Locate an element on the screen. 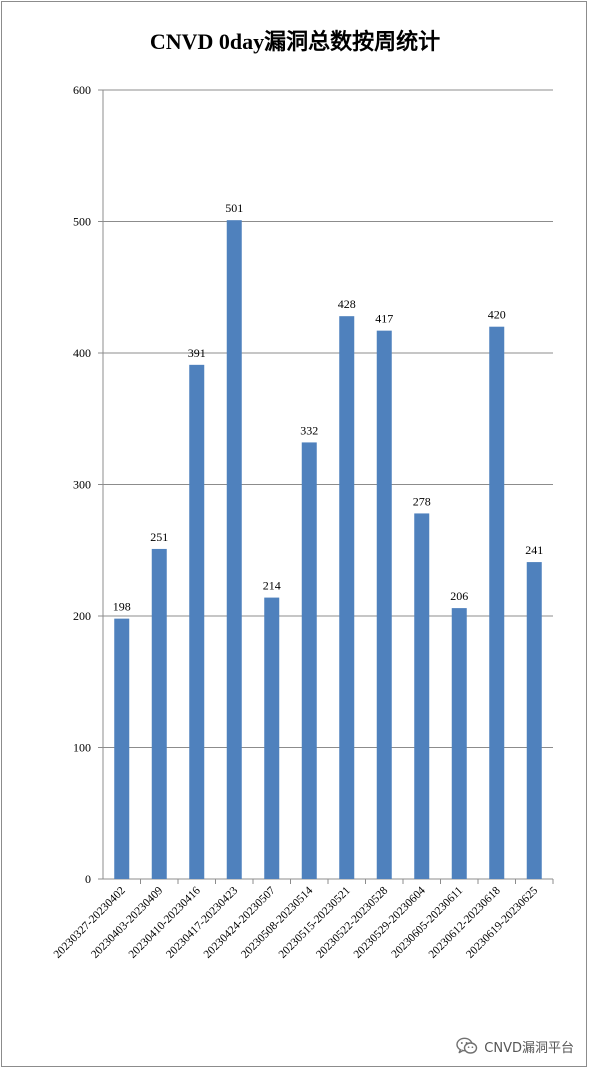 This screenshot has width=590, height=1070. x-tick-label: 20230529-20230604 is located at coordinates (390, 922).